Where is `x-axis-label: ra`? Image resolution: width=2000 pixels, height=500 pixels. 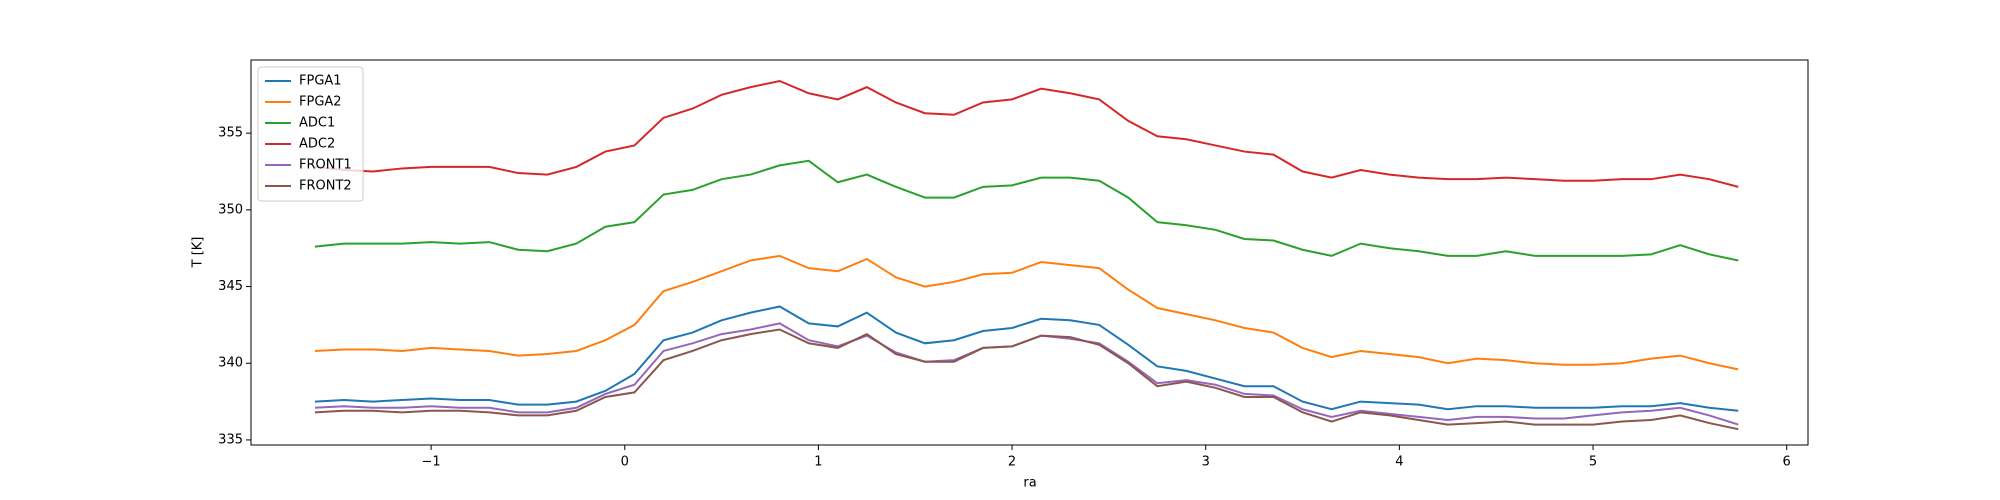 x-axis-label: ra is located at coordinates (1029, 483).